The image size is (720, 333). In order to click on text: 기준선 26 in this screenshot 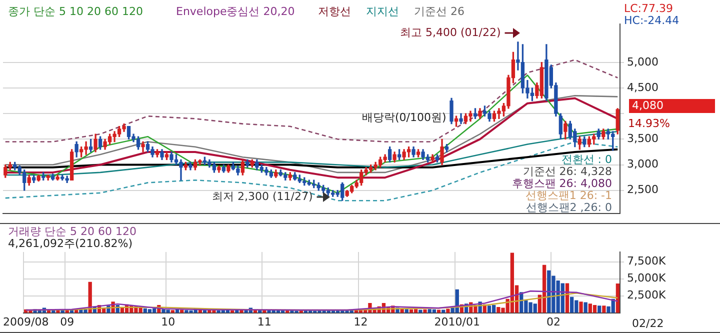, I will do `click(439, 11)`.